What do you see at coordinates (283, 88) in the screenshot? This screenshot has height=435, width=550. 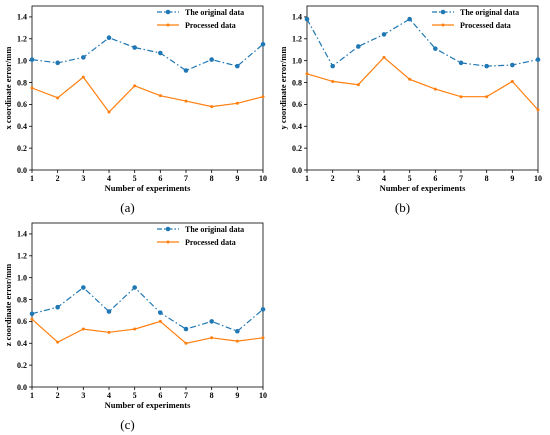 I see `y-axis-label: y coordinate error/mm` at bounding box center [283, 88].